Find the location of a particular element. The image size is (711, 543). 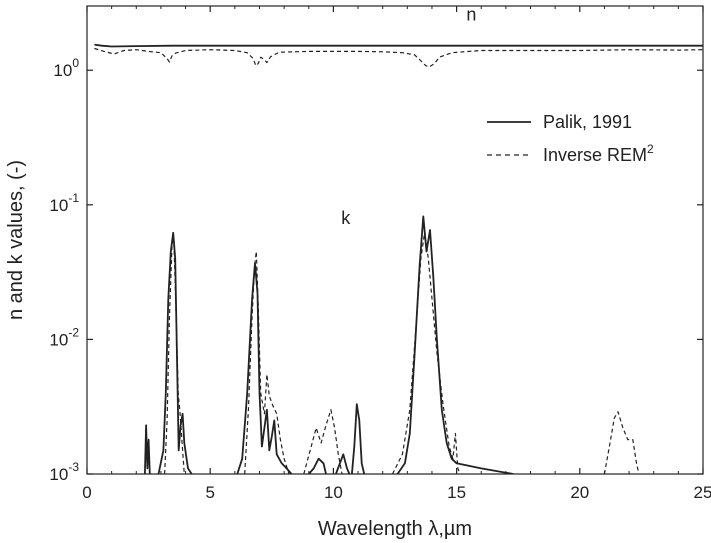

legend: Palik, 1991 Inverse REM2 is located at coordinates (570, 138).